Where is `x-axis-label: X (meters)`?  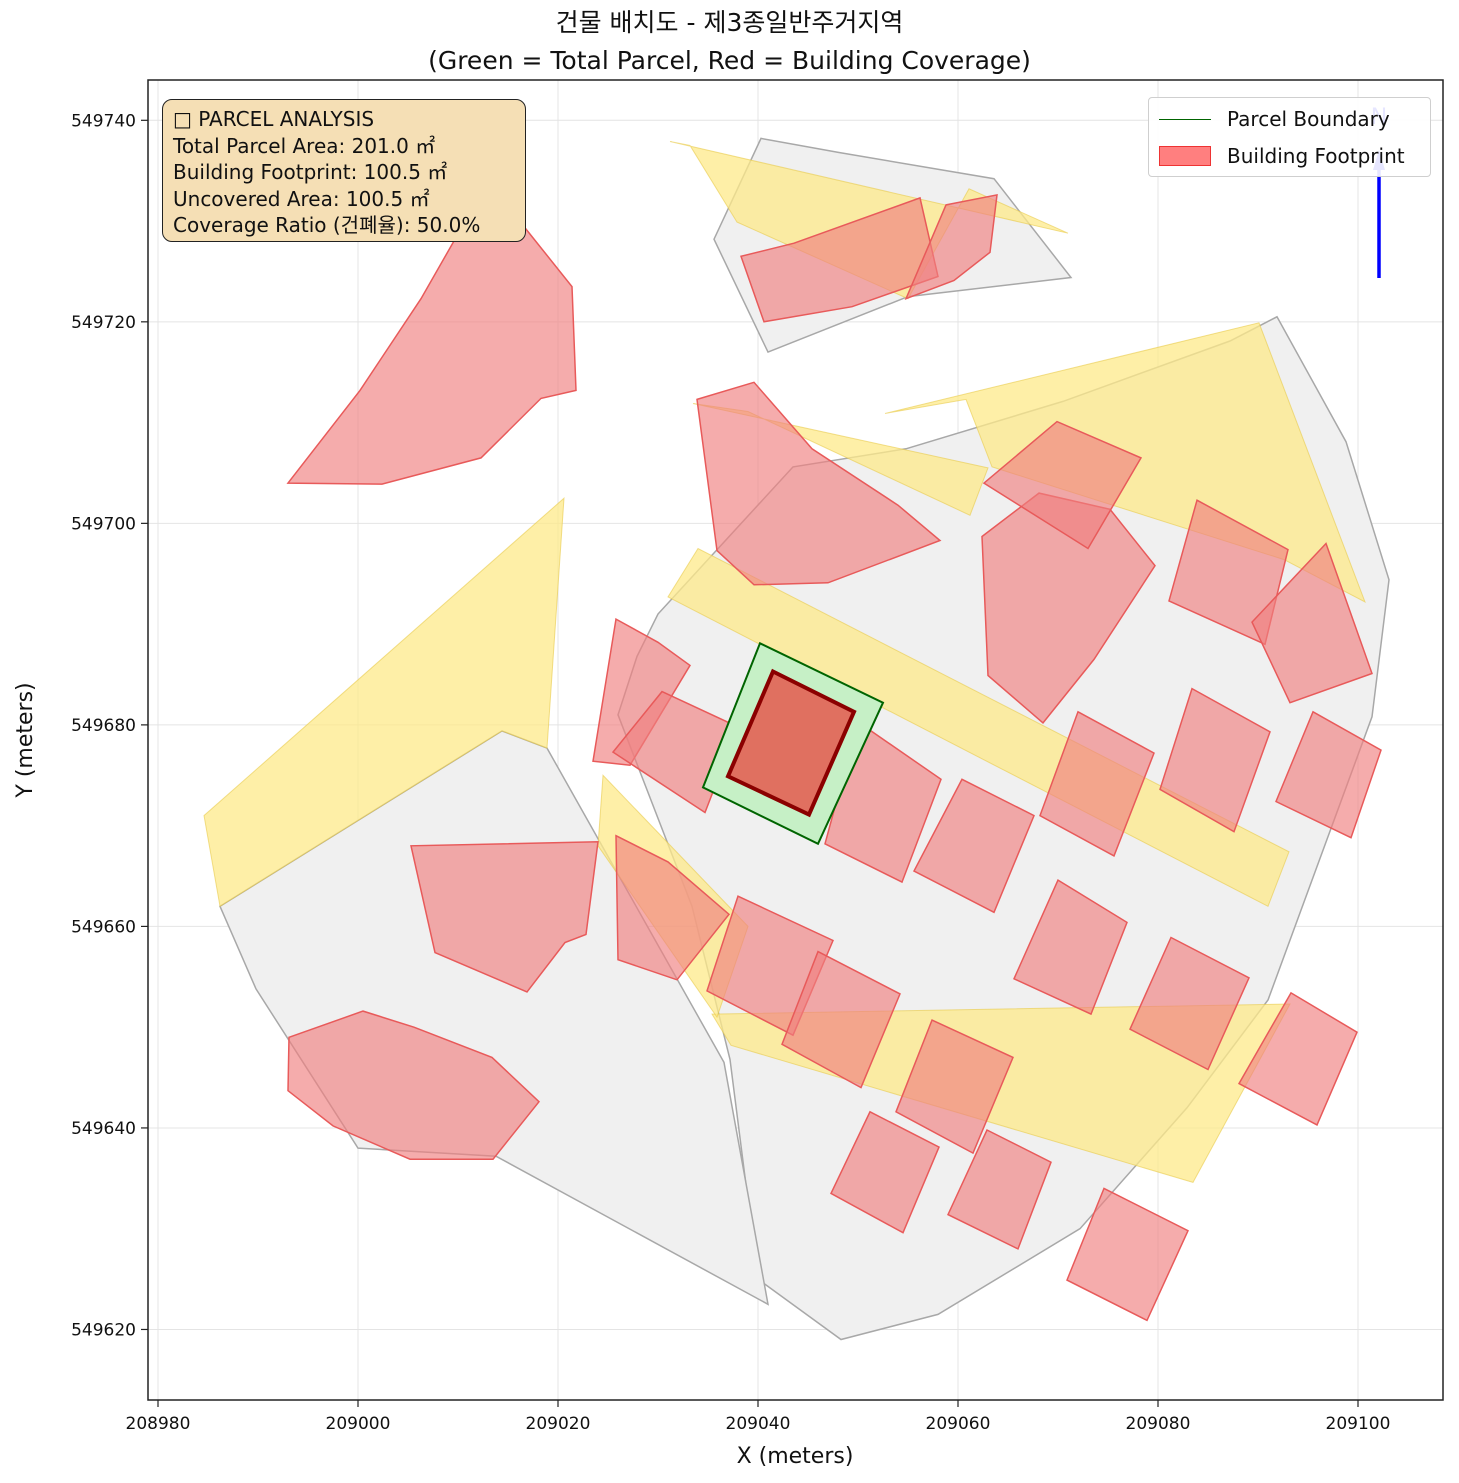
x-axis-label: X (meters) is located at coordinates (795, 1456).